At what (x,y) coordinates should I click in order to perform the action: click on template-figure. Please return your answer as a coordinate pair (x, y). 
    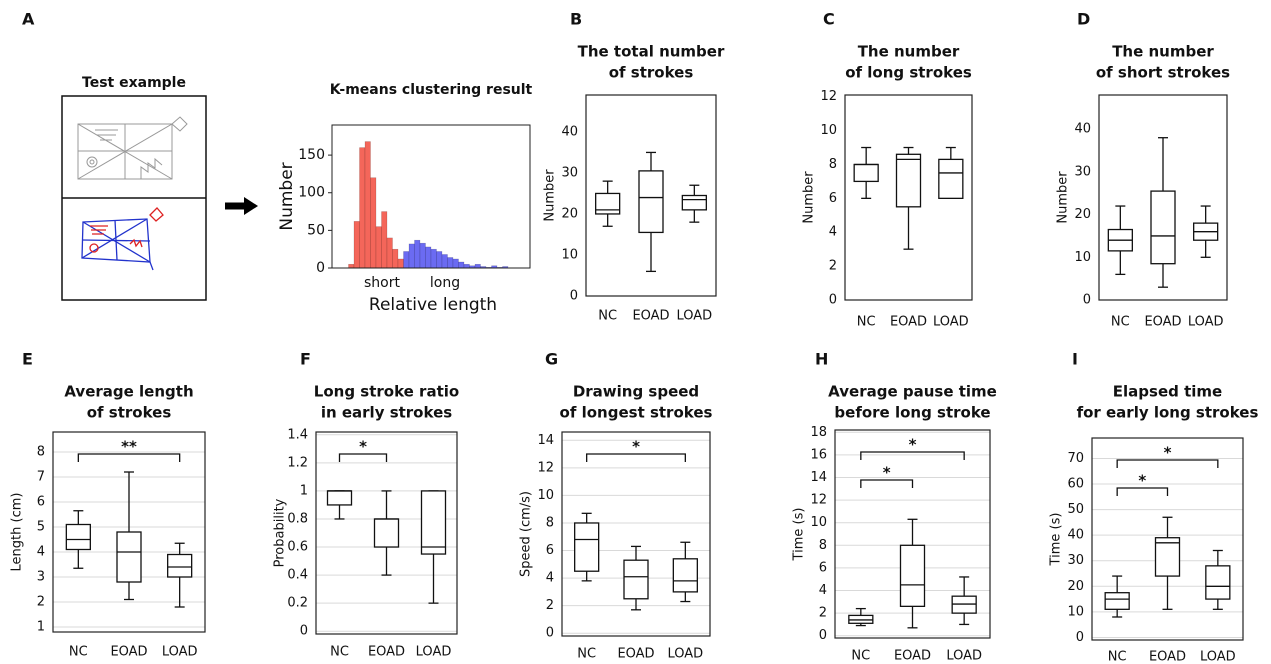
    Looking at the image, I should click on (132, 148).